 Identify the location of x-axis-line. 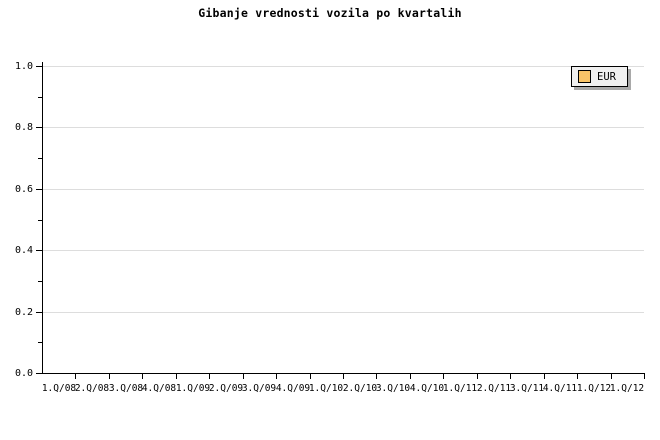
(343, 373).